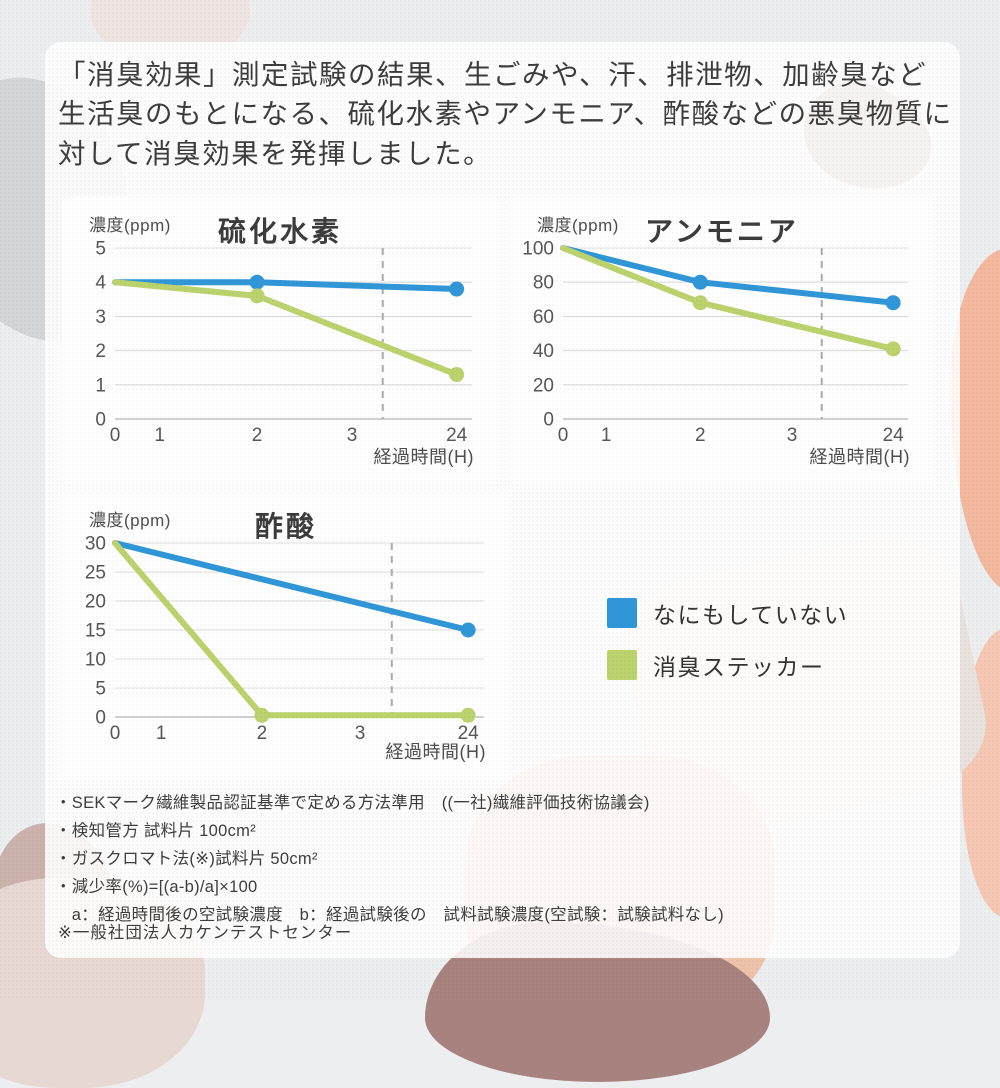  Describe the element at coordinates (739, 667) in the screenshot. I see `legend-label-sticker: 消臭ステッカー` at that location.